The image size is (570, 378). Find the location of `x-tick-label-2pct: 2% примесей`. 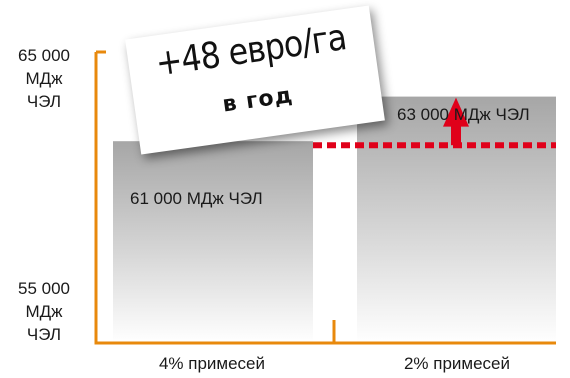

x-tick-label-2pct: 2% примесей is located at coordinates (457, 363).